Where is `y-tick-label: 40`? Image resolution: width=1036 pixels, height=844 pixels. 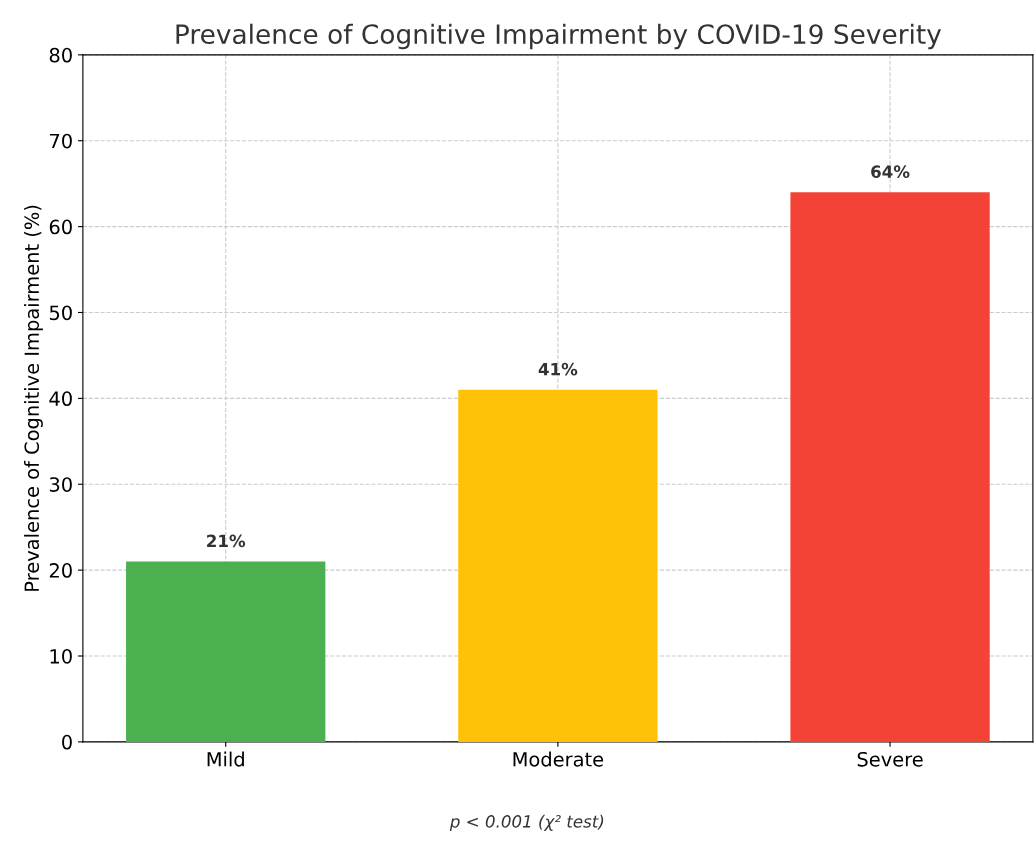 y-tick-label: 40 is located at coordinates (60, 399).